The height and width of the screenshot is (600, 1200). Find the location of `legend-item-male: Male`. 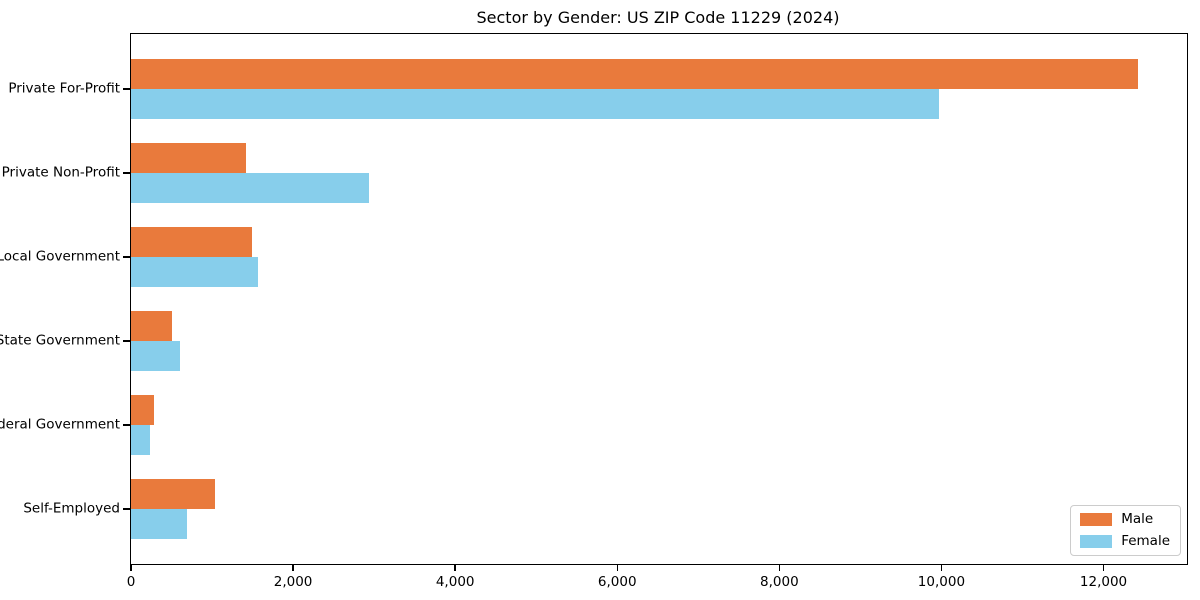

legend-item-male: Male is located at coordinates (1125, 519).